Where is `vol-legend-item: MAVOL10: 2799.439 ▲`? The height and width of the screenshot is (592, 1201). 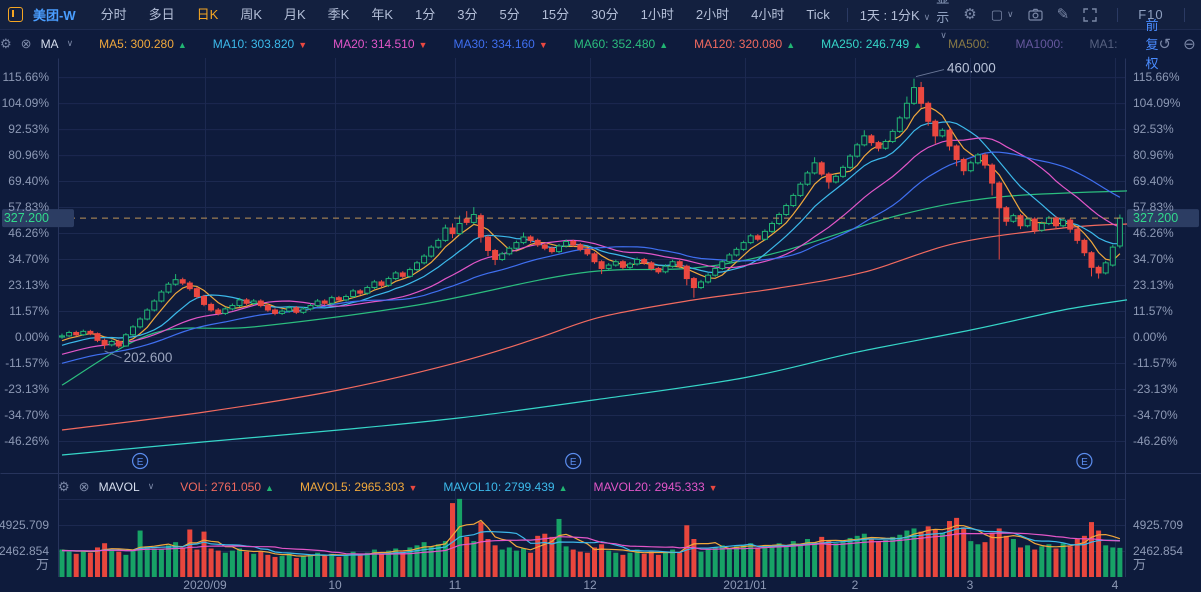 vol-legend-item: MAVOL10: 2799.439 ▲ is located at coordinates (505, 487).